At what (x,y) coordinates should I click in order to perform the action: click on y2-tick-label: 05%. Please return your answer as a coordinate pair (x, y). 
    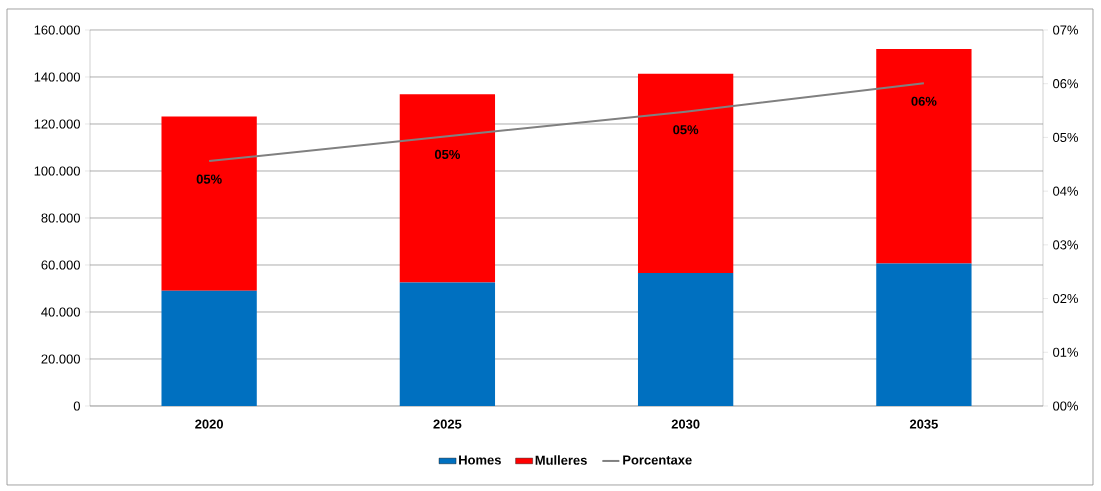
    Looking at the image, I should click on (1065, 137).